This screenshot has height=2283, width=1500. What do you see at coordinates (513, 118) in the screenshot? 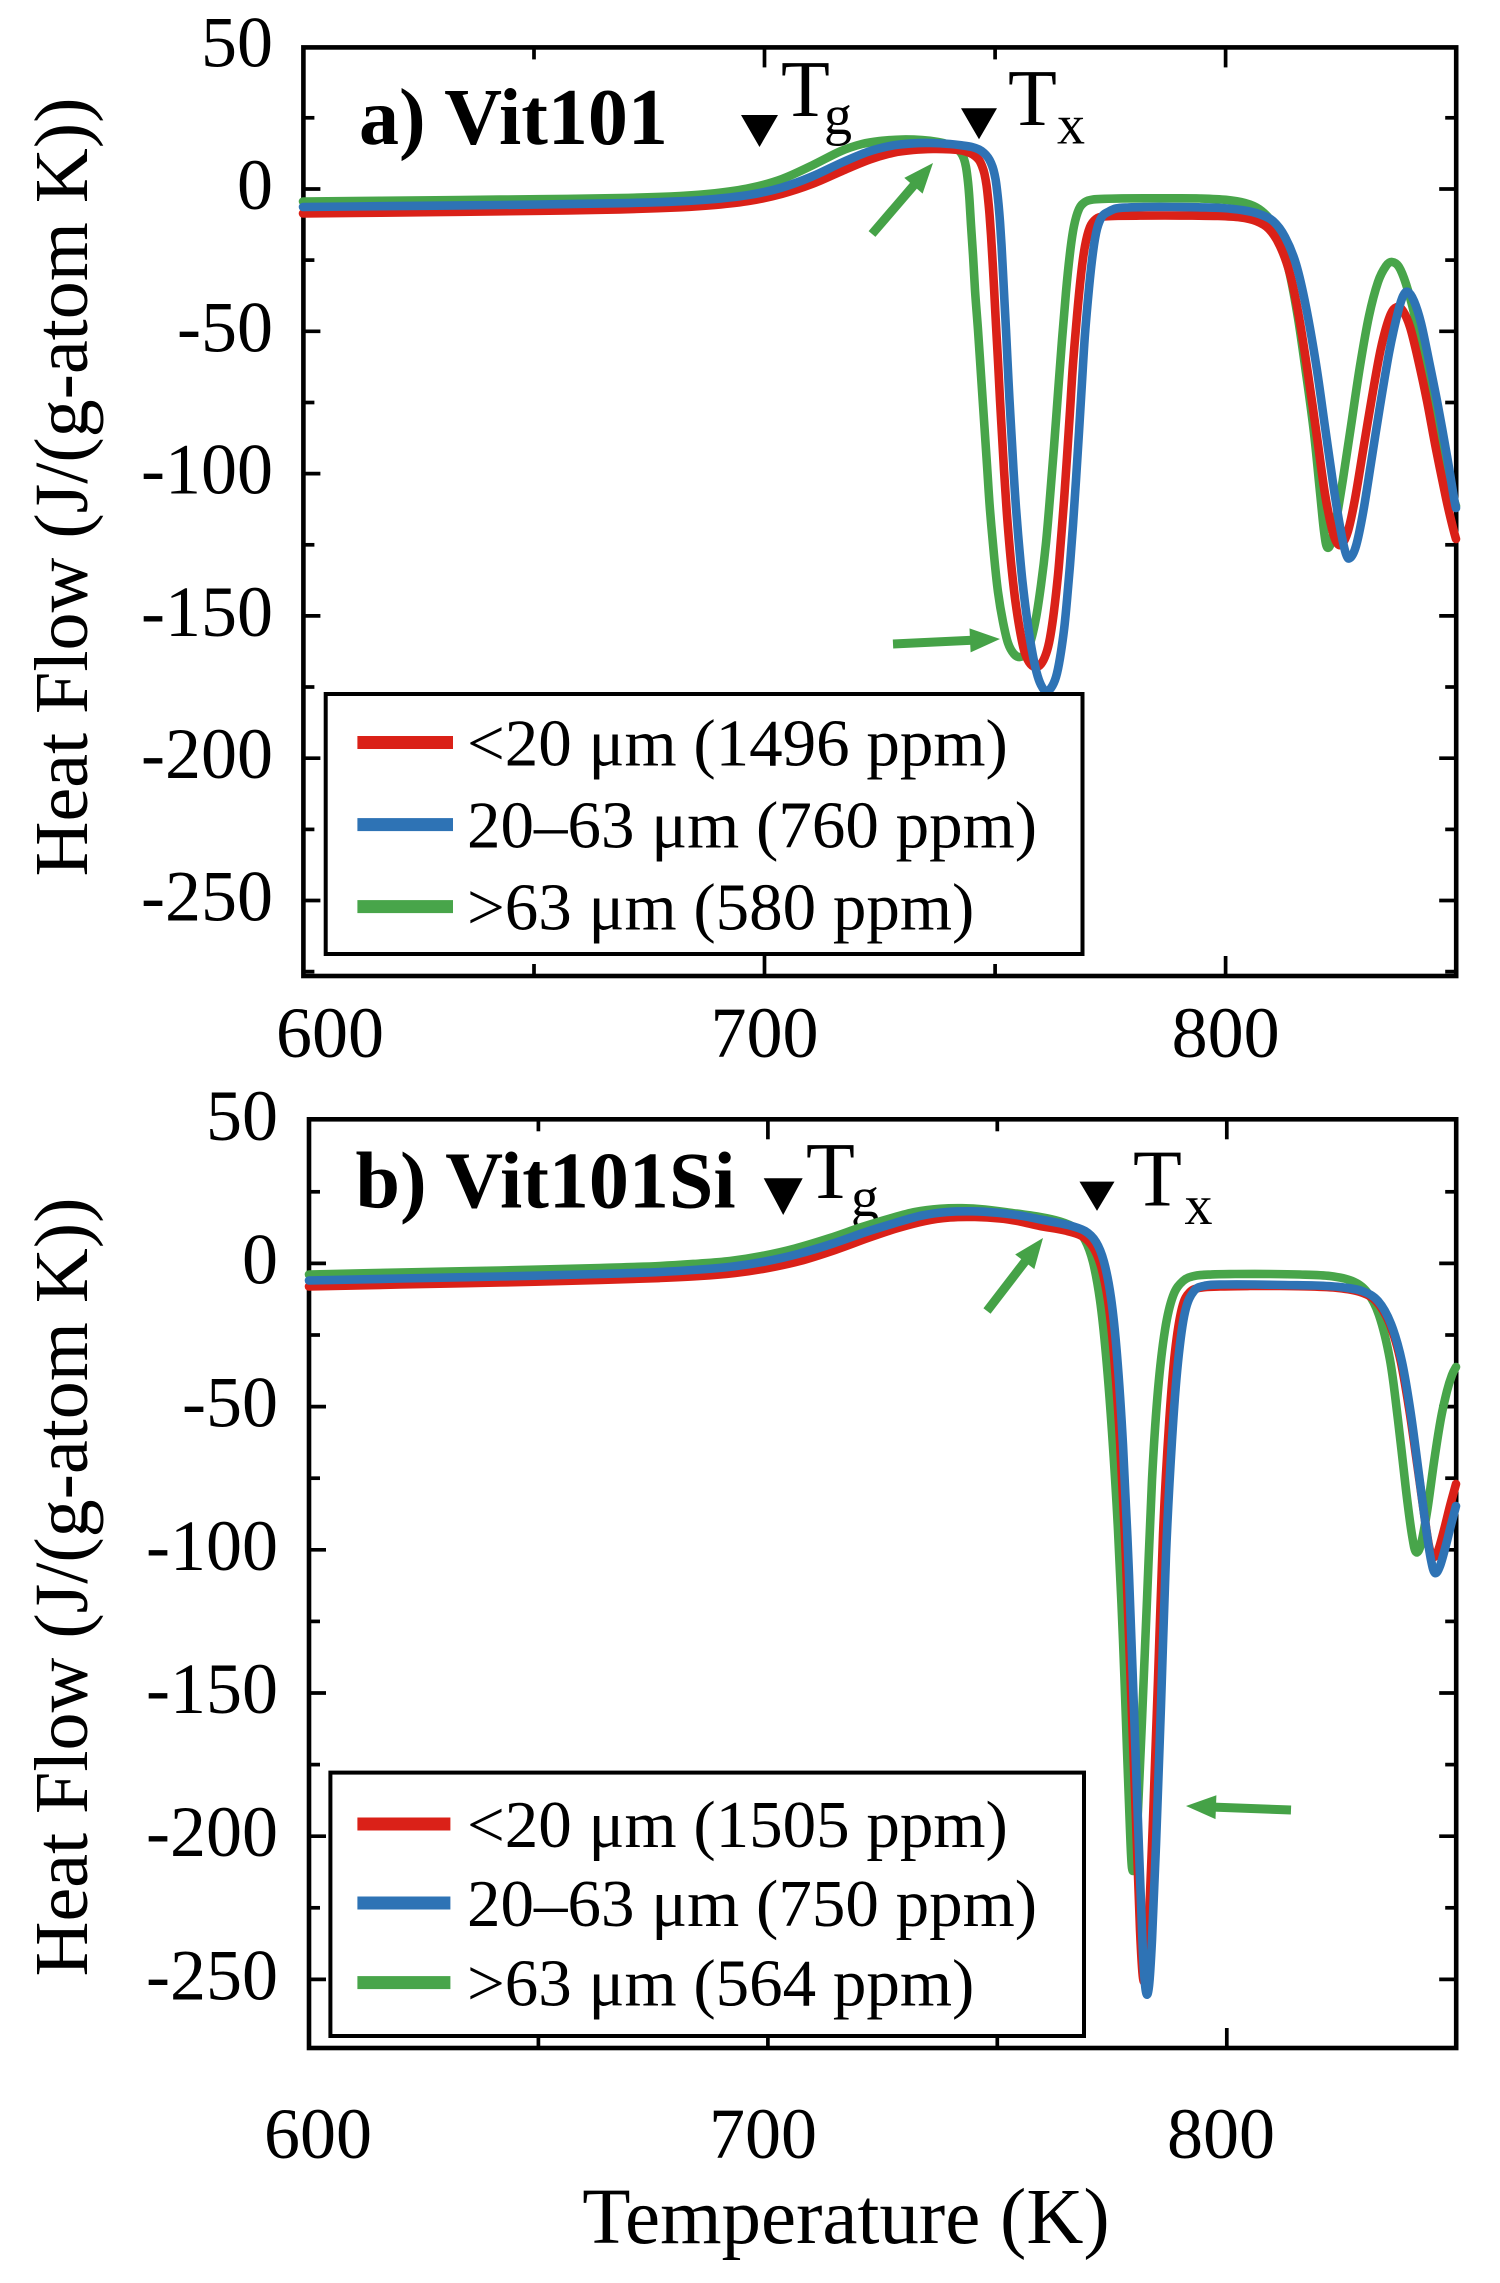
I see `svg-text: a) Vit101` at bounding box center [513, 118].